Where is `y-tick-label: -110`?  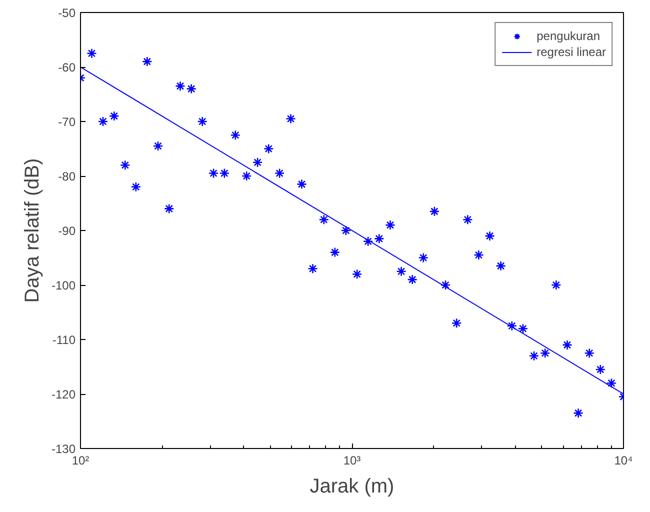 y-tick-label: -110 is located at coordinates (64, 340).